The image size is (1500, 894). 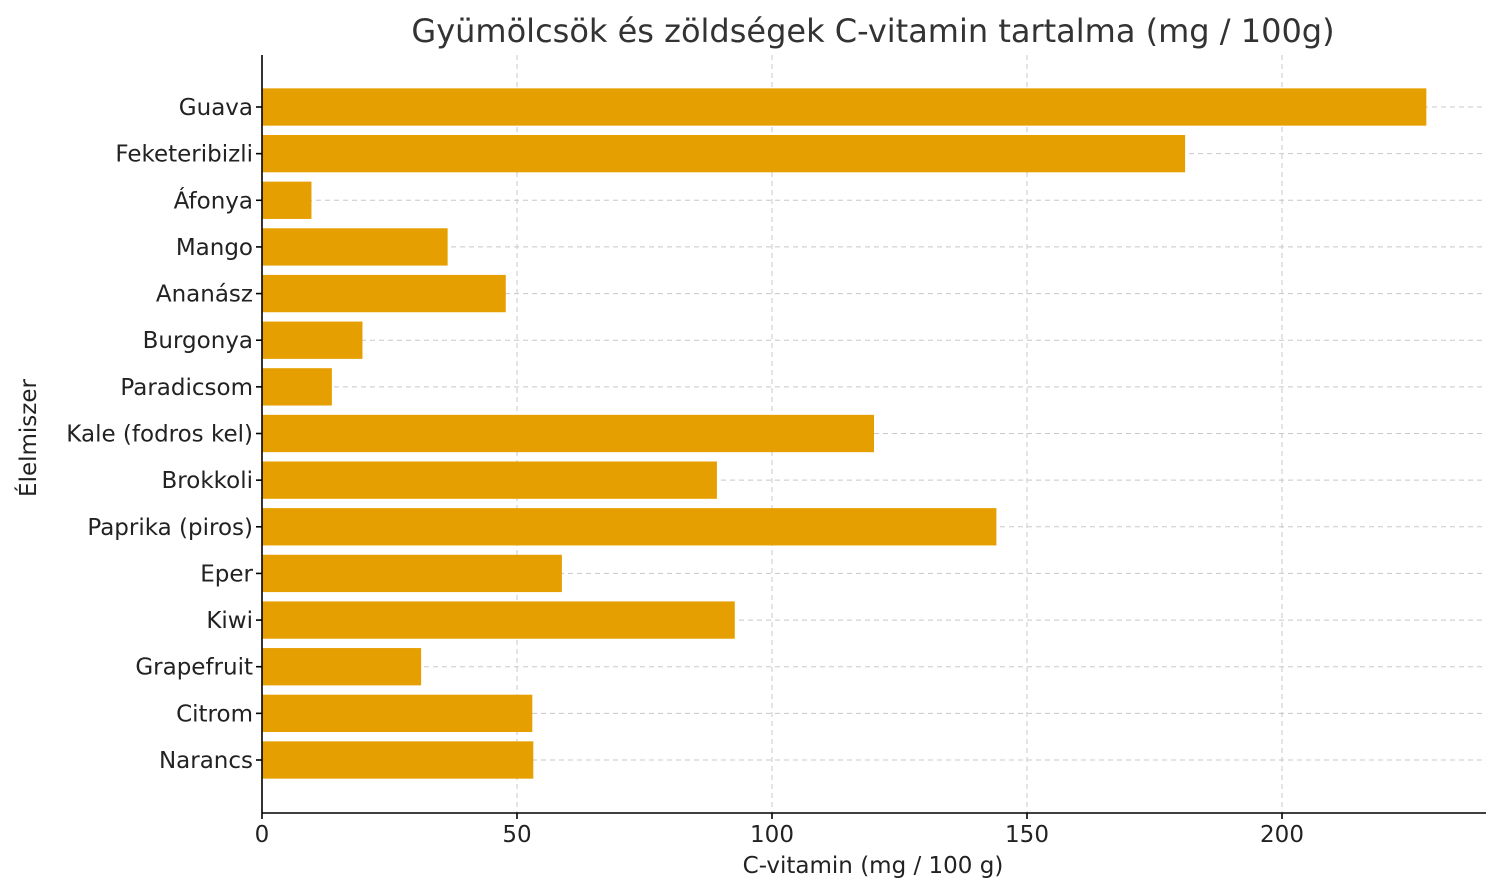 What do you see at coordinates (397, 713) in the screenshot?
I see `bar-Citrom` at bounding box center [397, 713].